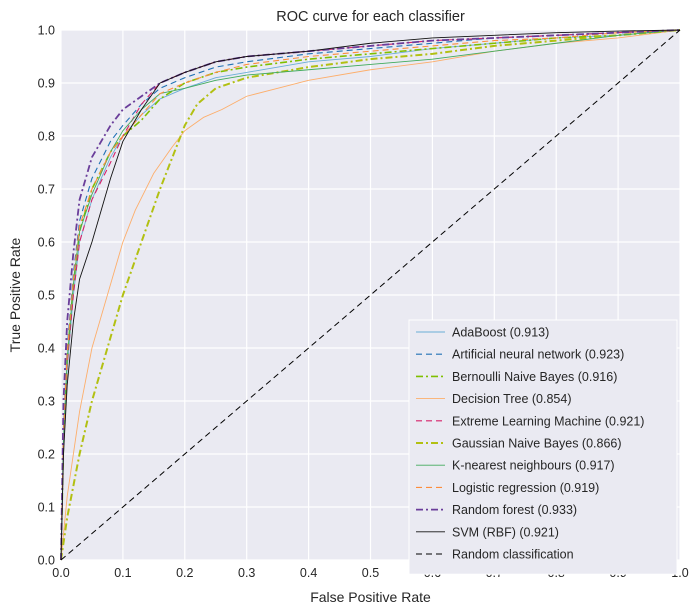 The image size is (699, 616). I want to click on y-tick-labels: 0.0 0.1 0.2 0.3 0.4 0.5 0.6 0.7 0.8 0.9 1.0, so click(46, 296).